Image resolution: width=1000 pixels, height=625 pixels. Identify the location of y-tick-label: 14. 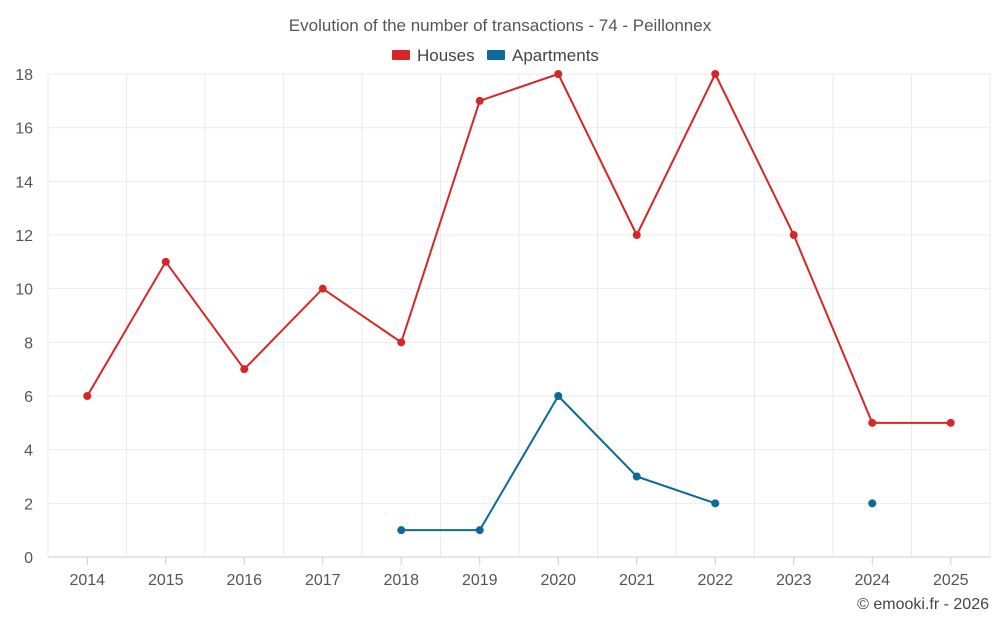
(24, 182).